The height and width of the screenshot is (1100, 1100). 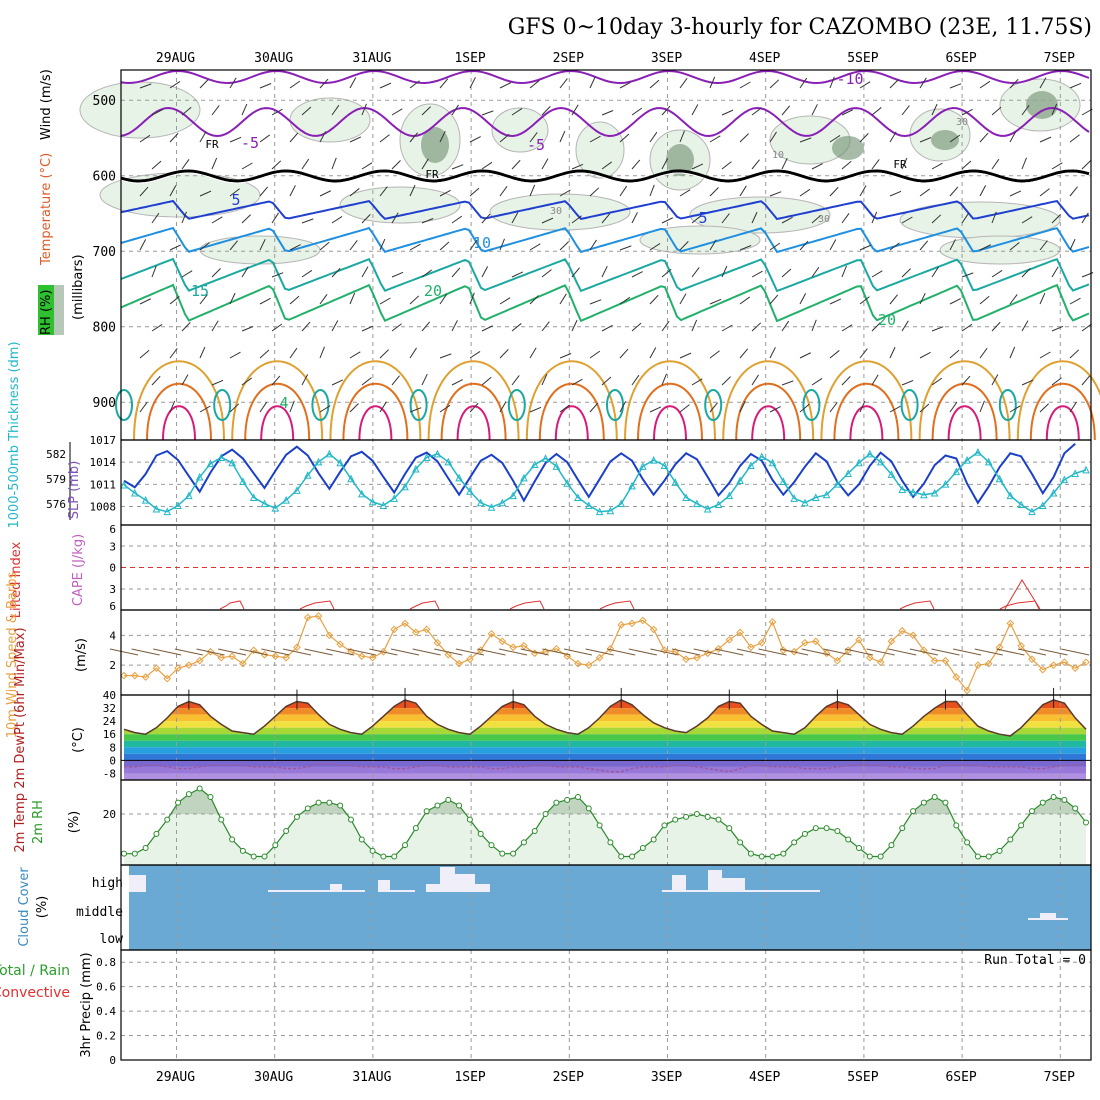 I want to click on temp-band, so click(x=605, y=757).